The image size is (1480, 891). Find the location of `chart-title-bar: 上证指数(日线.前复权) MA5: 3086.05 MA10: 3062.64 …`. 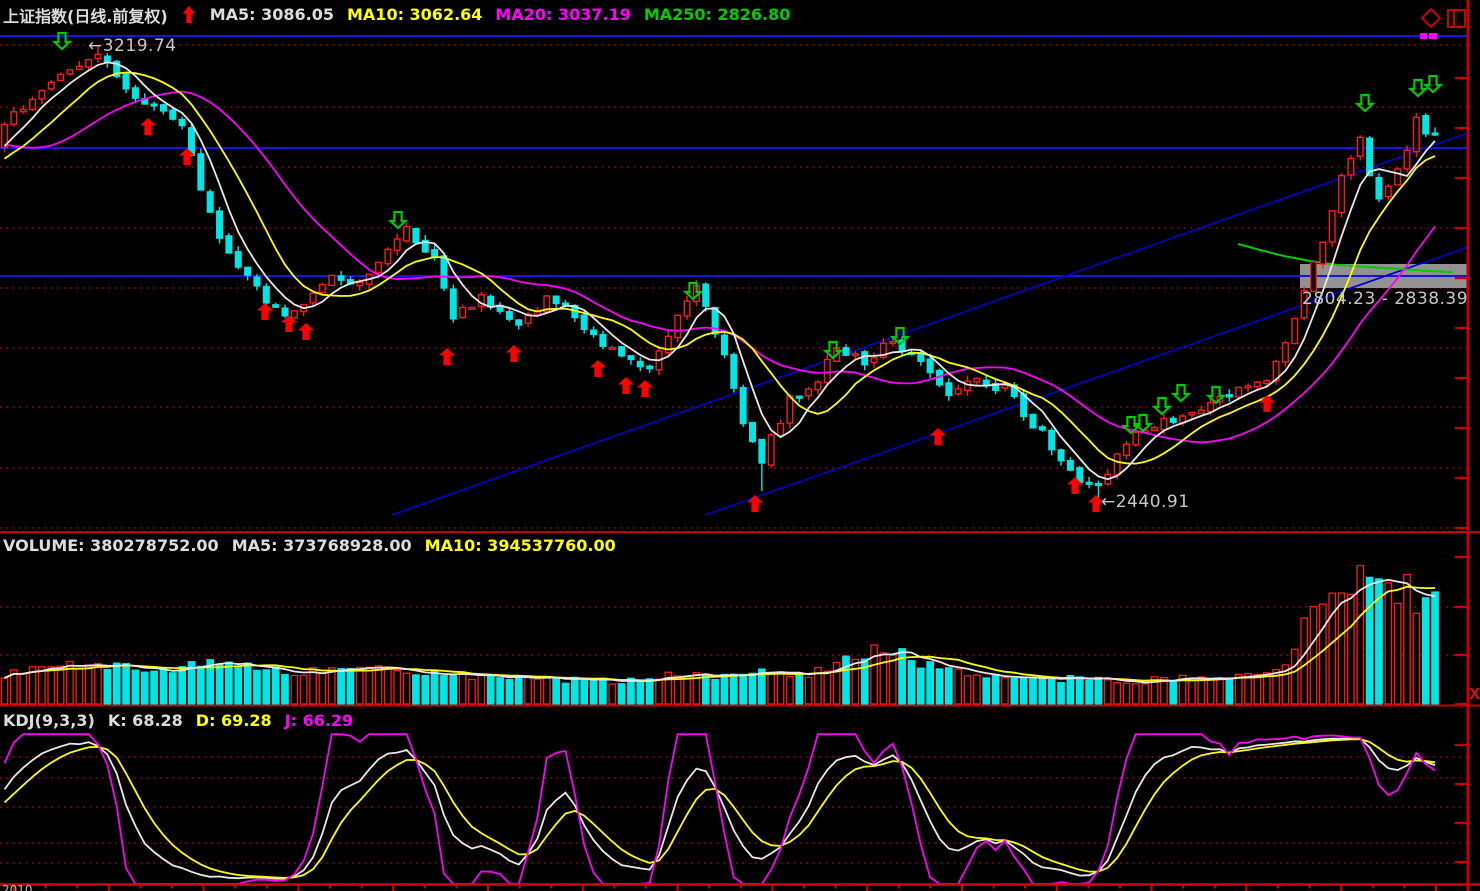

chart-title-bar: 上证指数(日线.前复权) MA5: 3086.05 MA10: 3062.64 … is located at coordinates (396, 14).